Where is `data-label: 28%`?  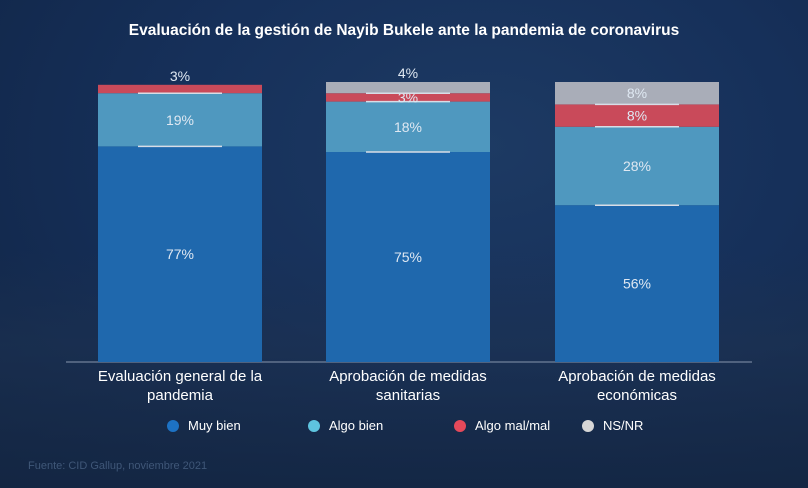 data-label: 28% is located at coordinates (637, 166).